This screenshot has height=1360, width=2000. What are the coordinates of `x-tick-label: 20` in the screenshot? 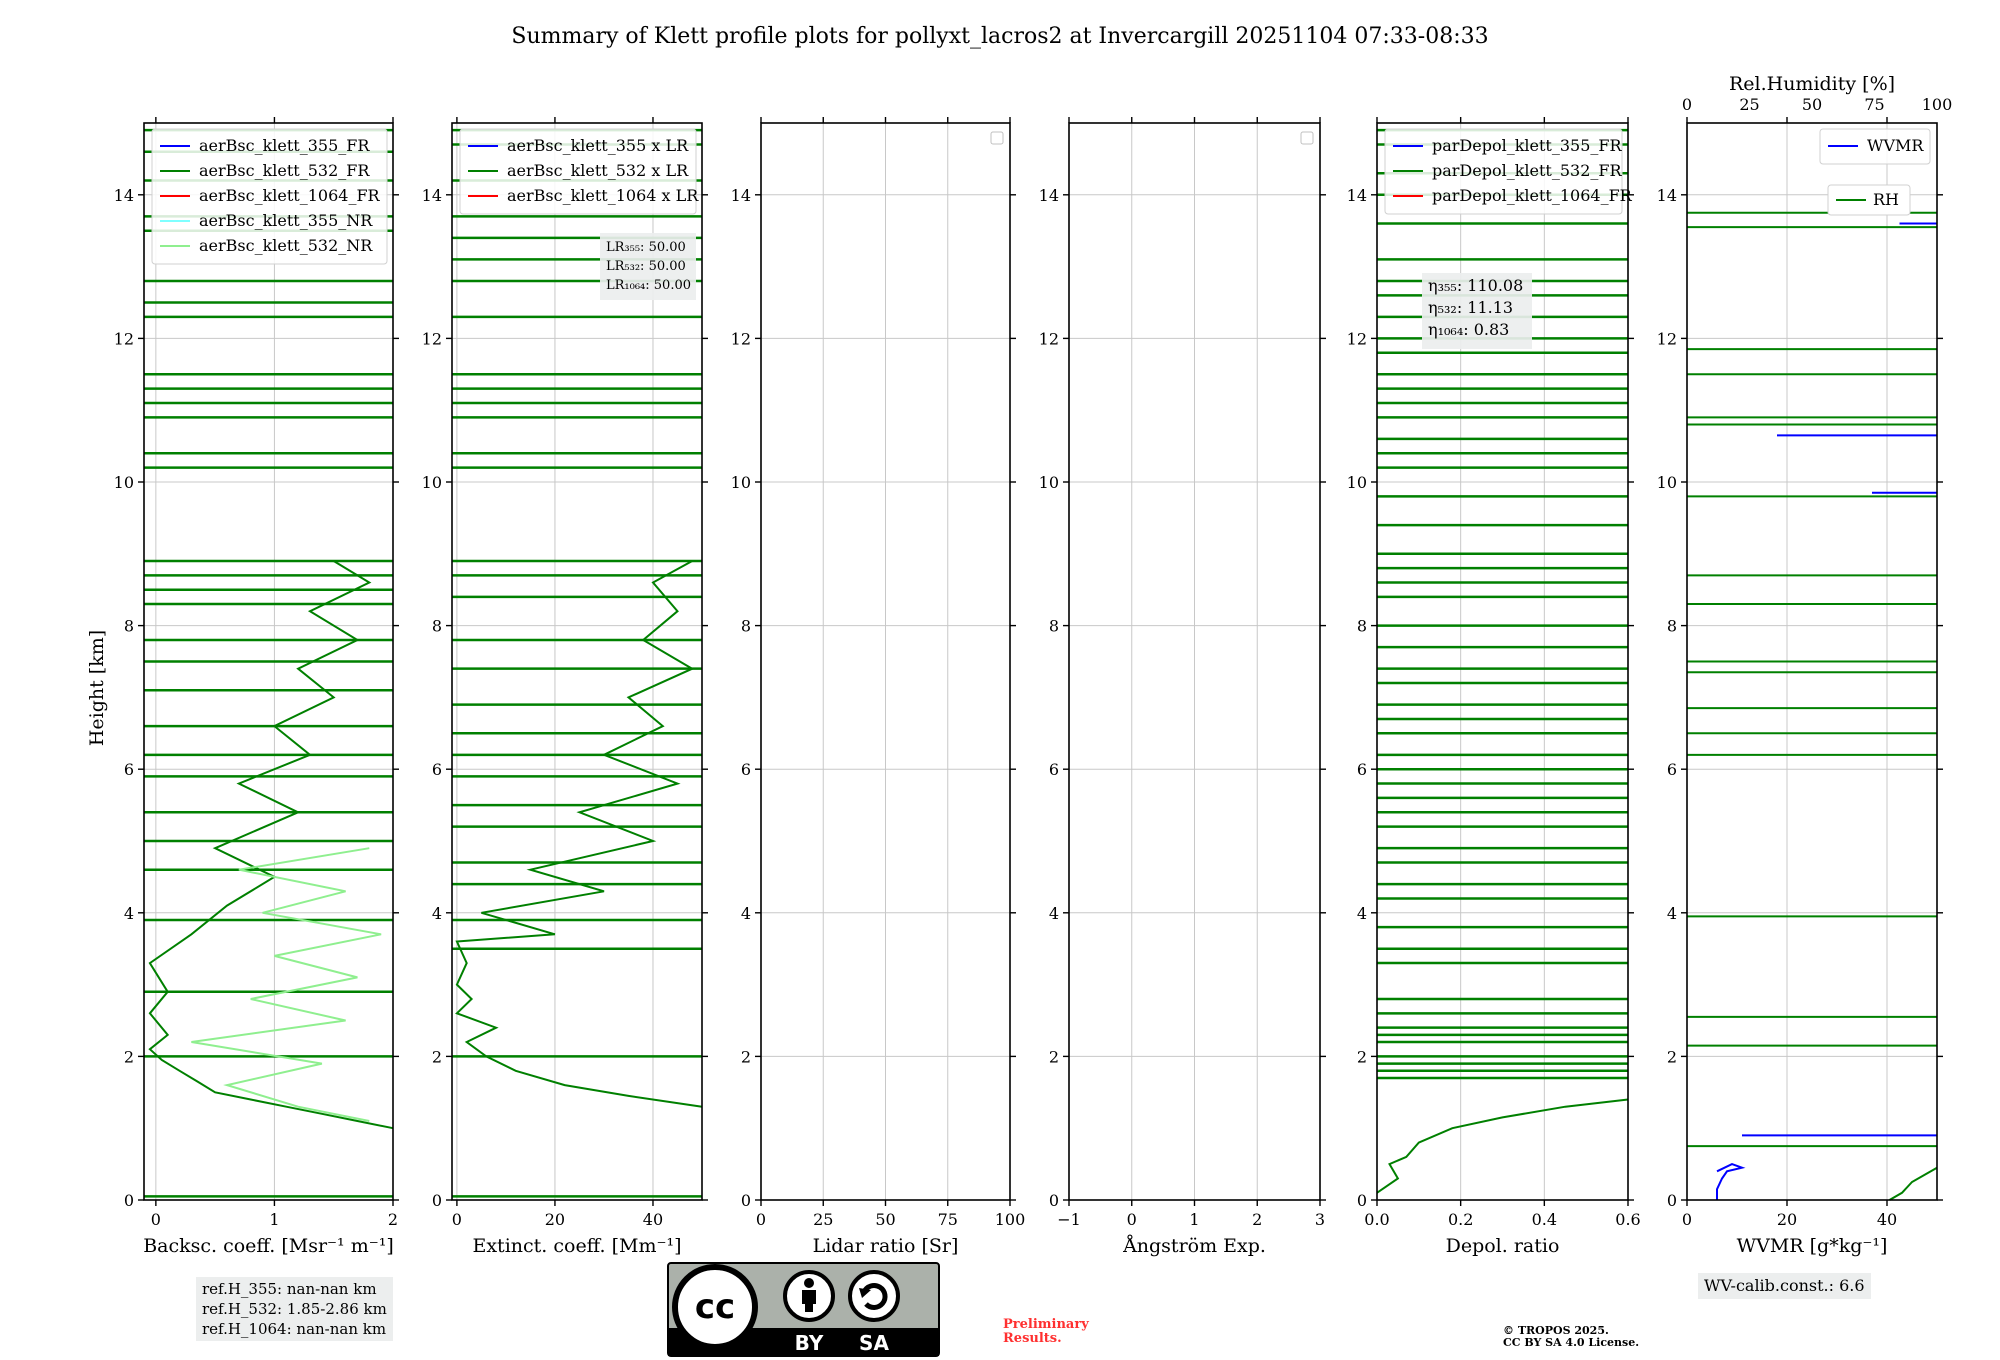 It's located at (1787, 1219).